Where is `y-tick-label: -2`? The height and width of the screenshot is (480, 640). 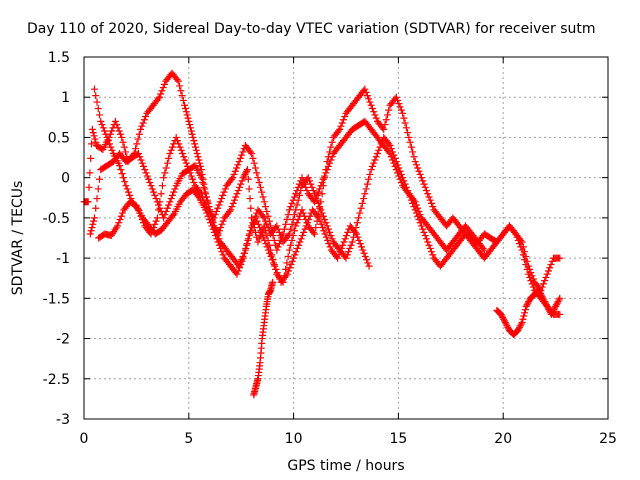 y-tick-label: -2 is located at coordinates (63, 340).